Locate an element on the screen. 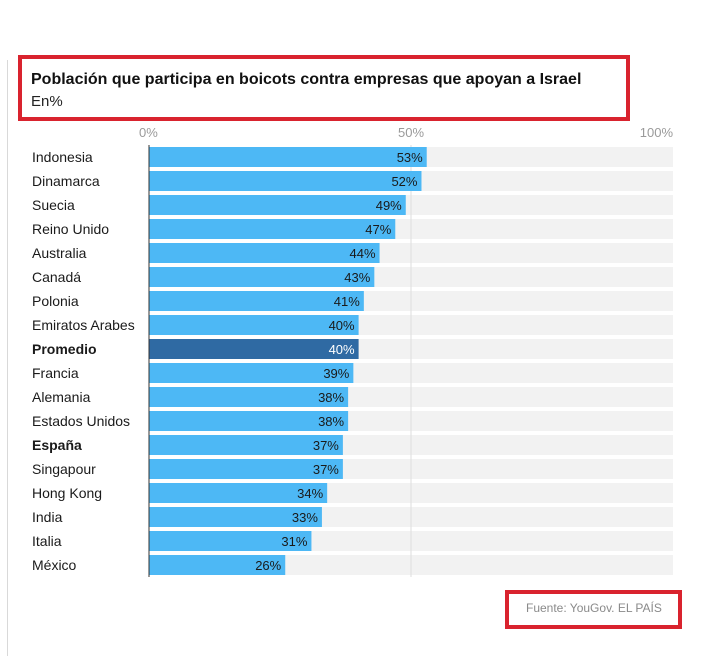 This screenshot has height=656, width=707. bar-value-label: 33% is located at coordinates (305, 517).